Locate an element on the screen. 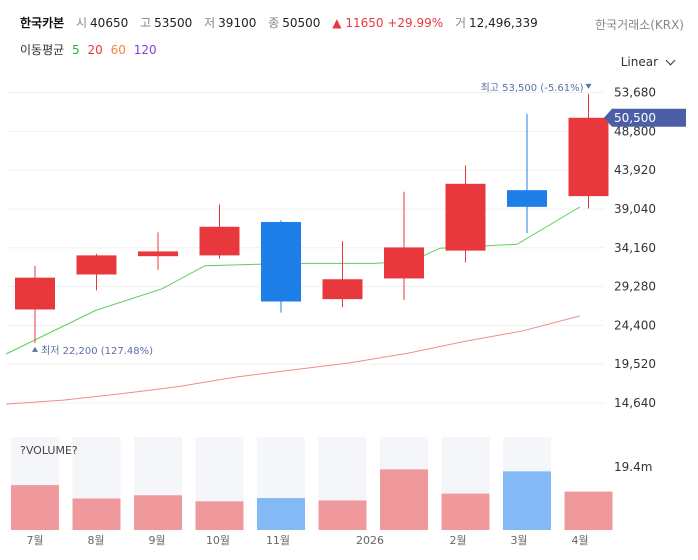  last-price-tag: 50,500 is located at coordinates (645, 117).